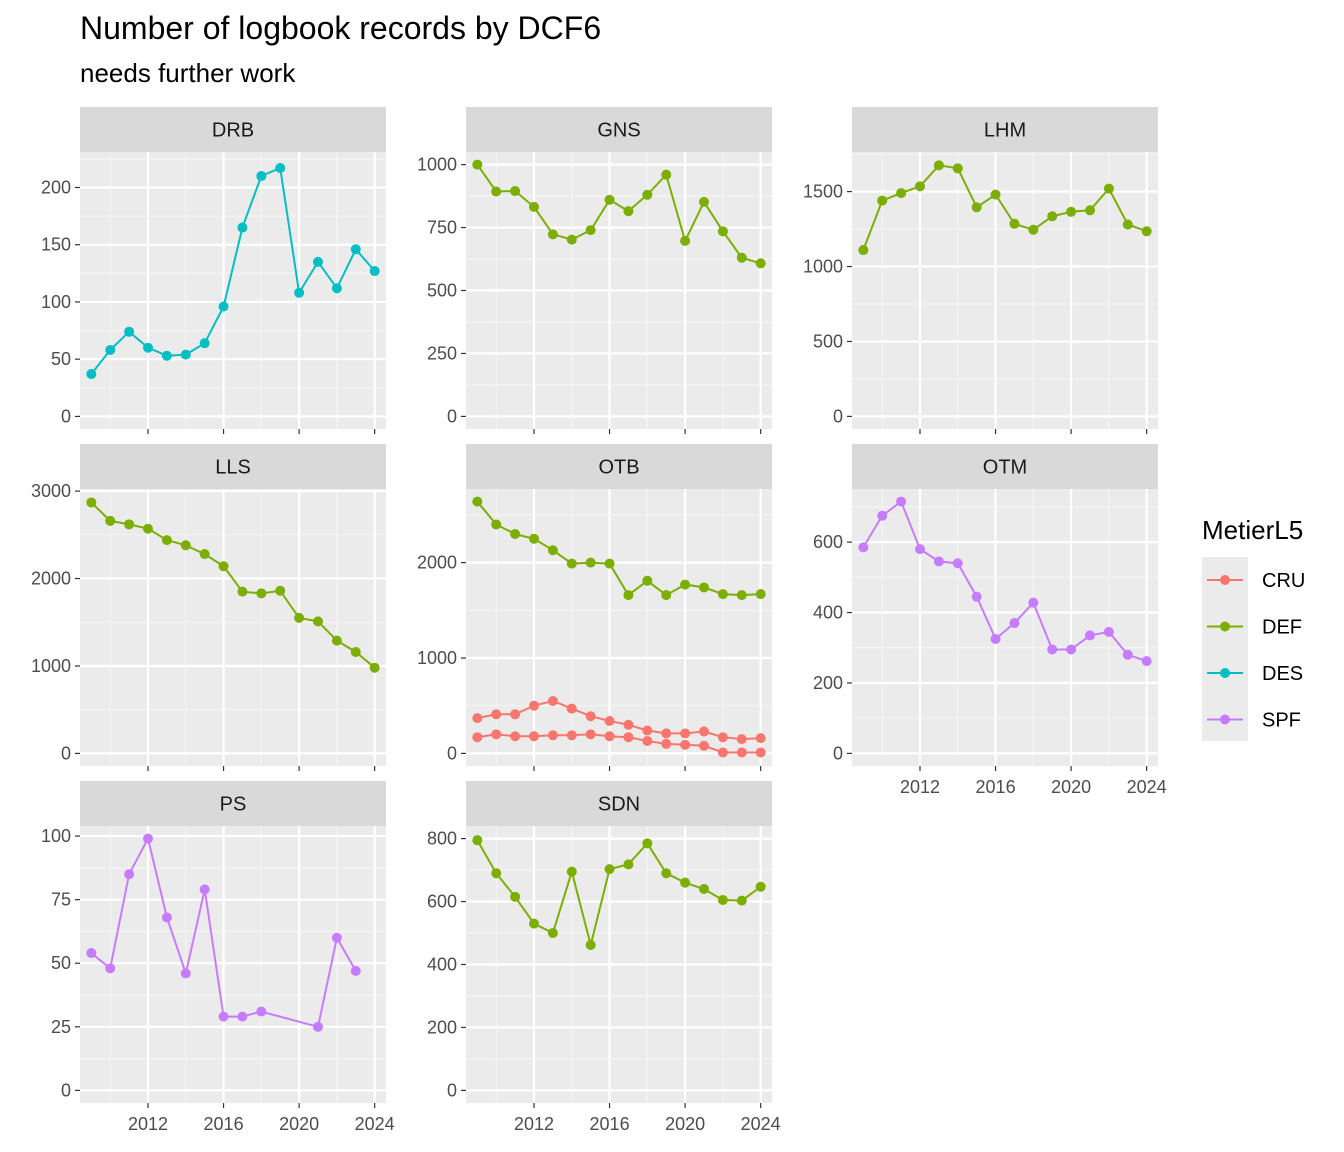 Image resolution: width=1344 pixels, height=1152 pixels. Describe the element at coordinates (188, 73) in the screenshot. I see `chart-subtitle: needs further work` at that location.